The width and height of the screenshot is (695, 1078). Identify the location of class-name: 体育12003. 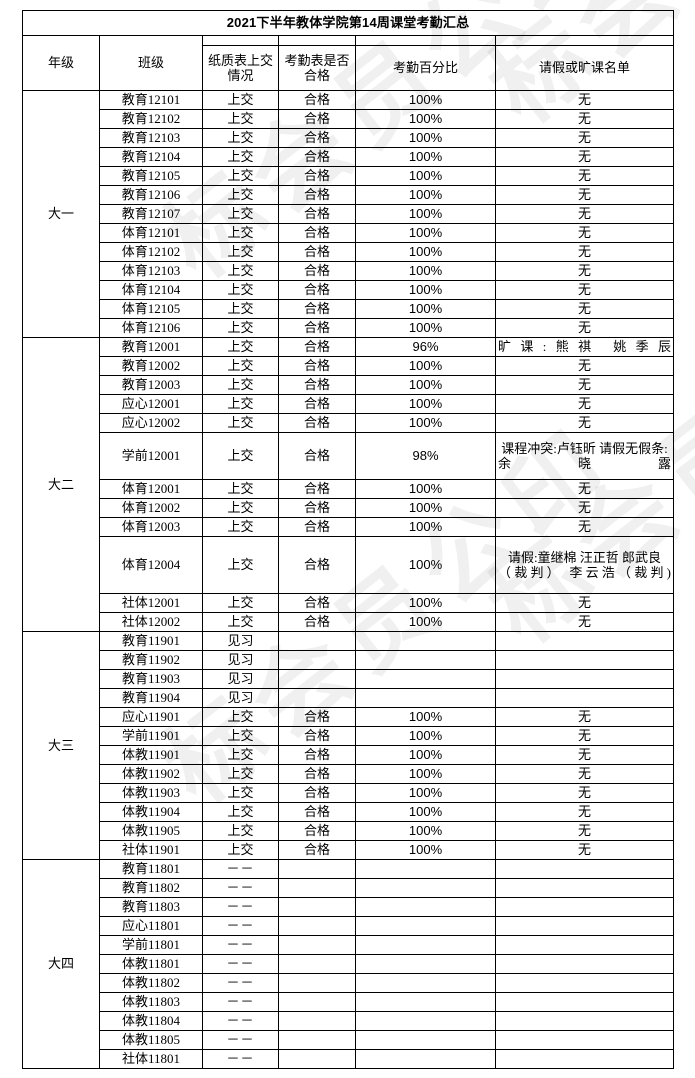
(151, 527).